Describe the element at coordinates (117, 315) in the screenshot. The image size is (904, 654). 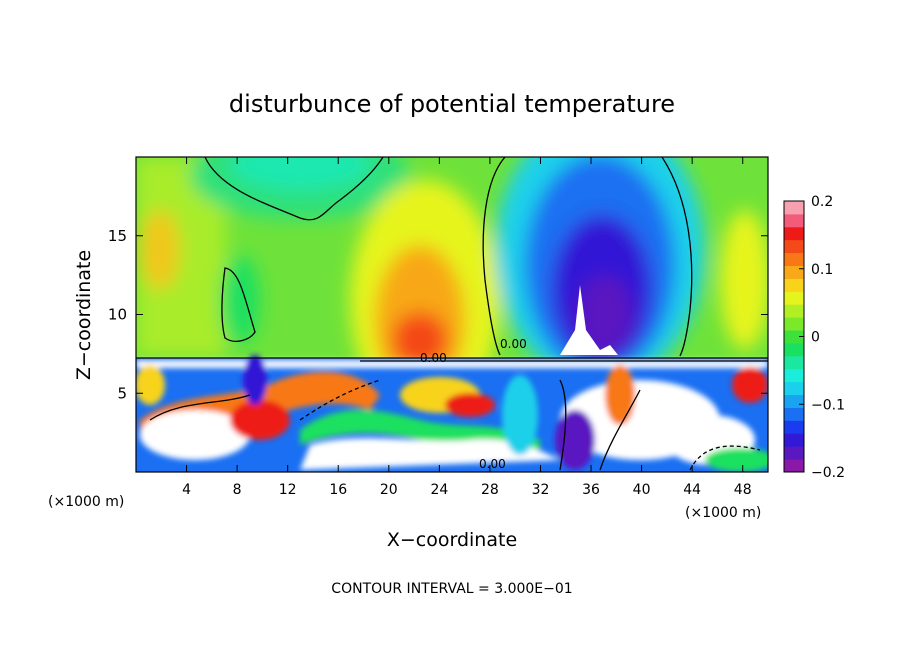
I see `y-tick-label: 10` at that location.